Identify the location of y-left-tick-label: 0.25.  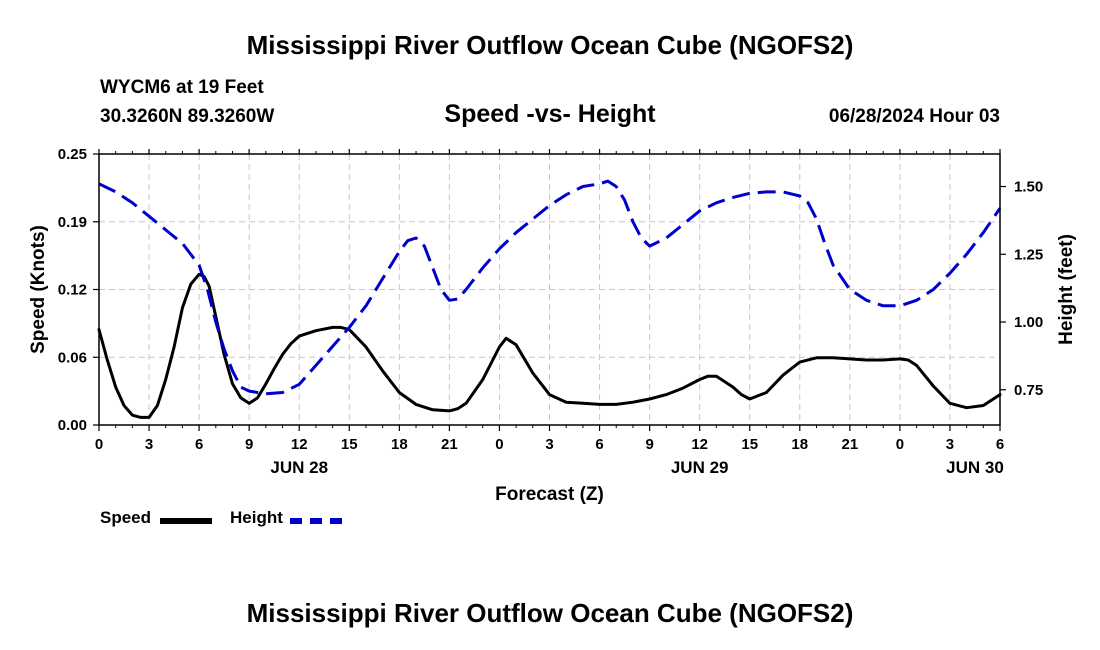
(72, 154).